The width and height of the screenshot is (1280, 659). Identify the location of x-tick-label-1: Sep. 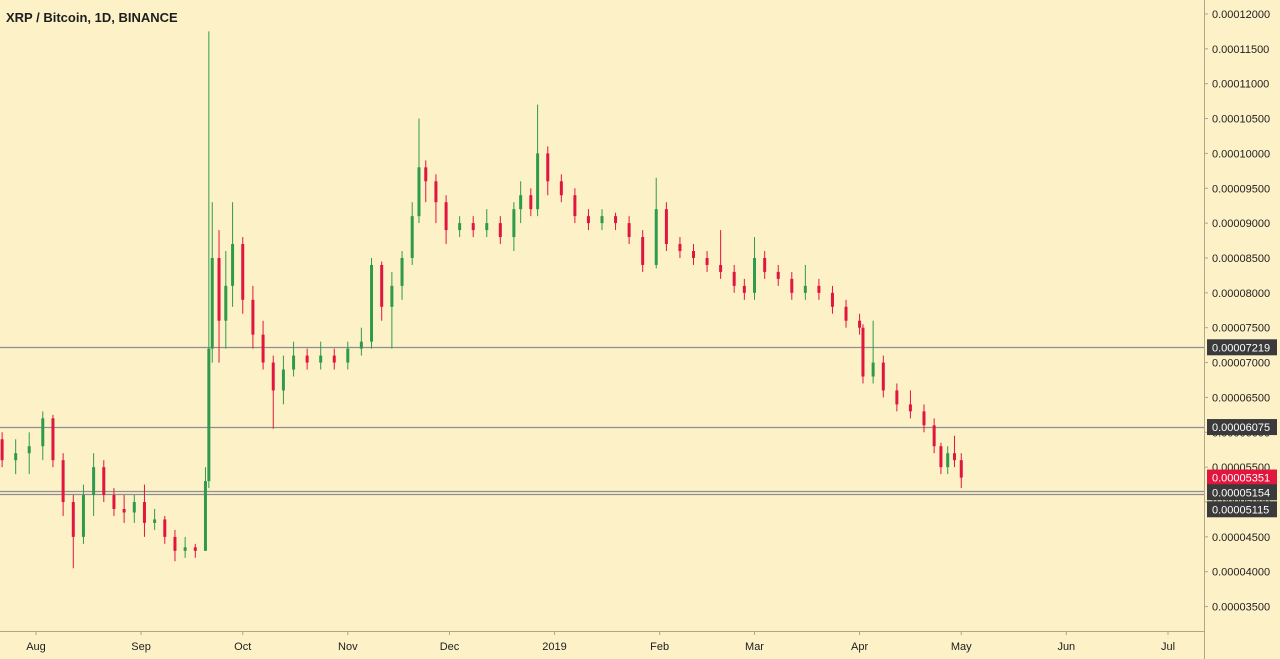
(141, 647).